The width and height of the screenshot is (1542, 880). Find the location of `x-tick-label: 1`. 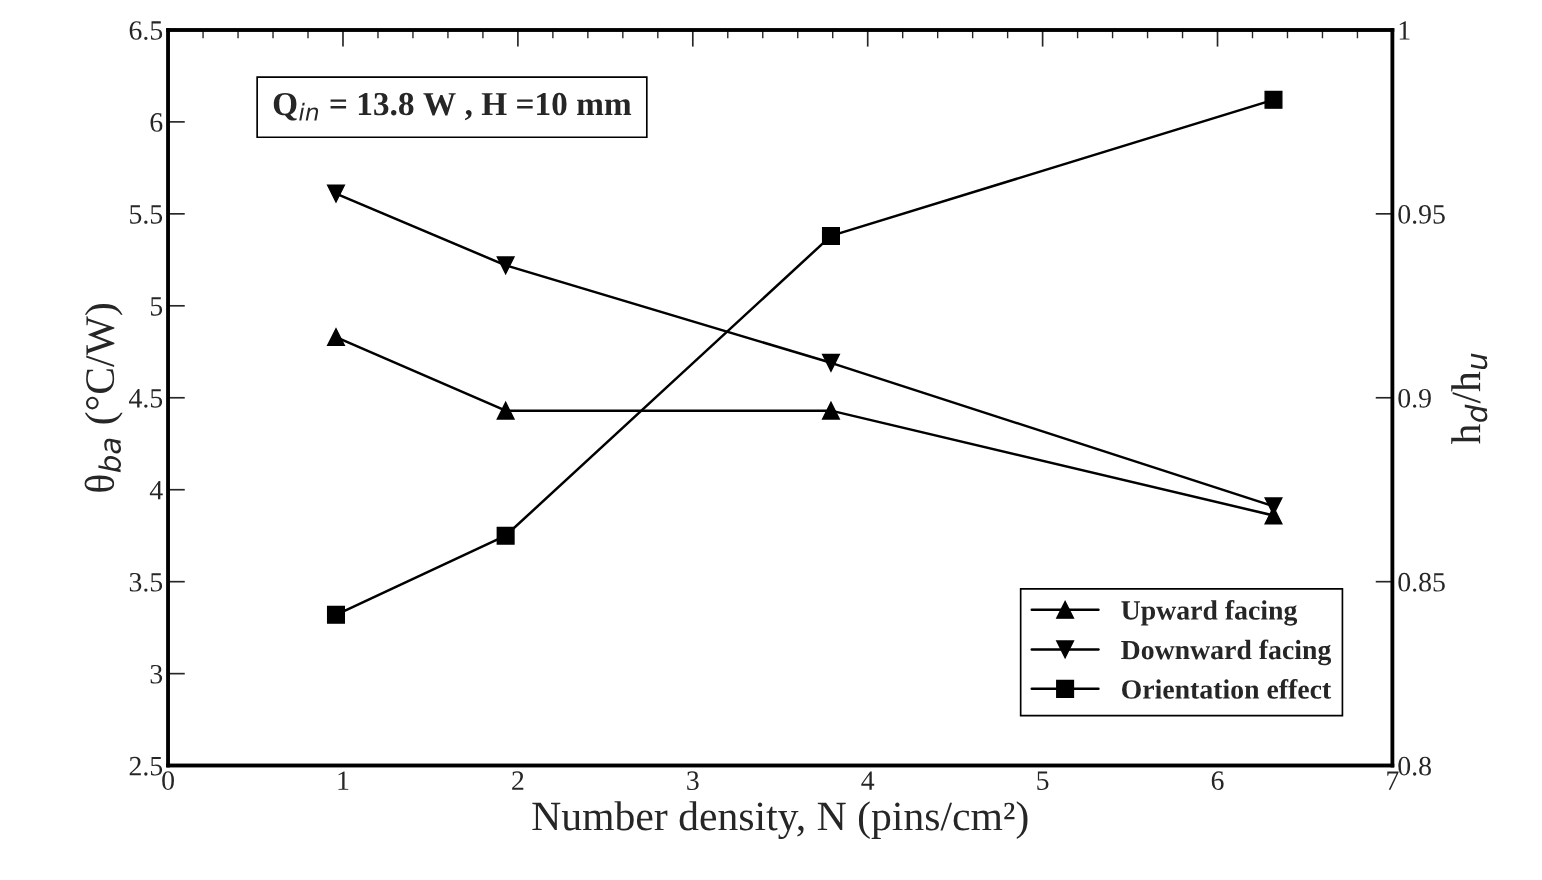

x-tick-label: 1 is located at coordinates (343, 780).